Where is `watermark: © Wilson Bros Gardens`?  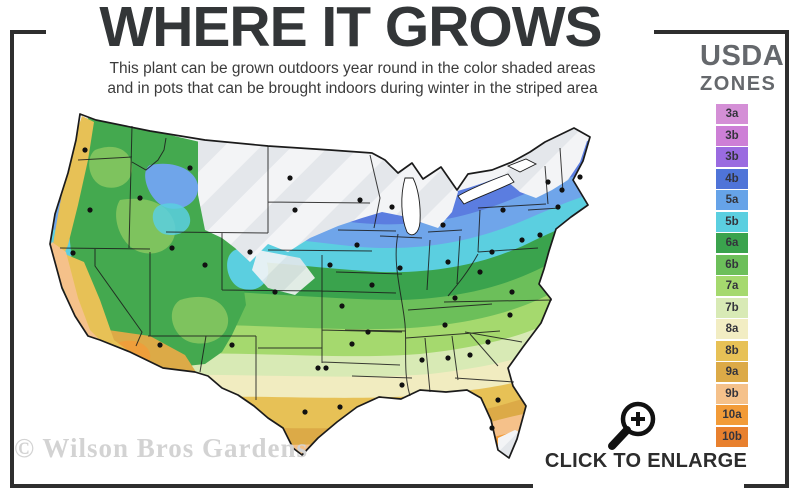
watermark: © Wilson Bros Gardens is located at coordinates (161, 448).